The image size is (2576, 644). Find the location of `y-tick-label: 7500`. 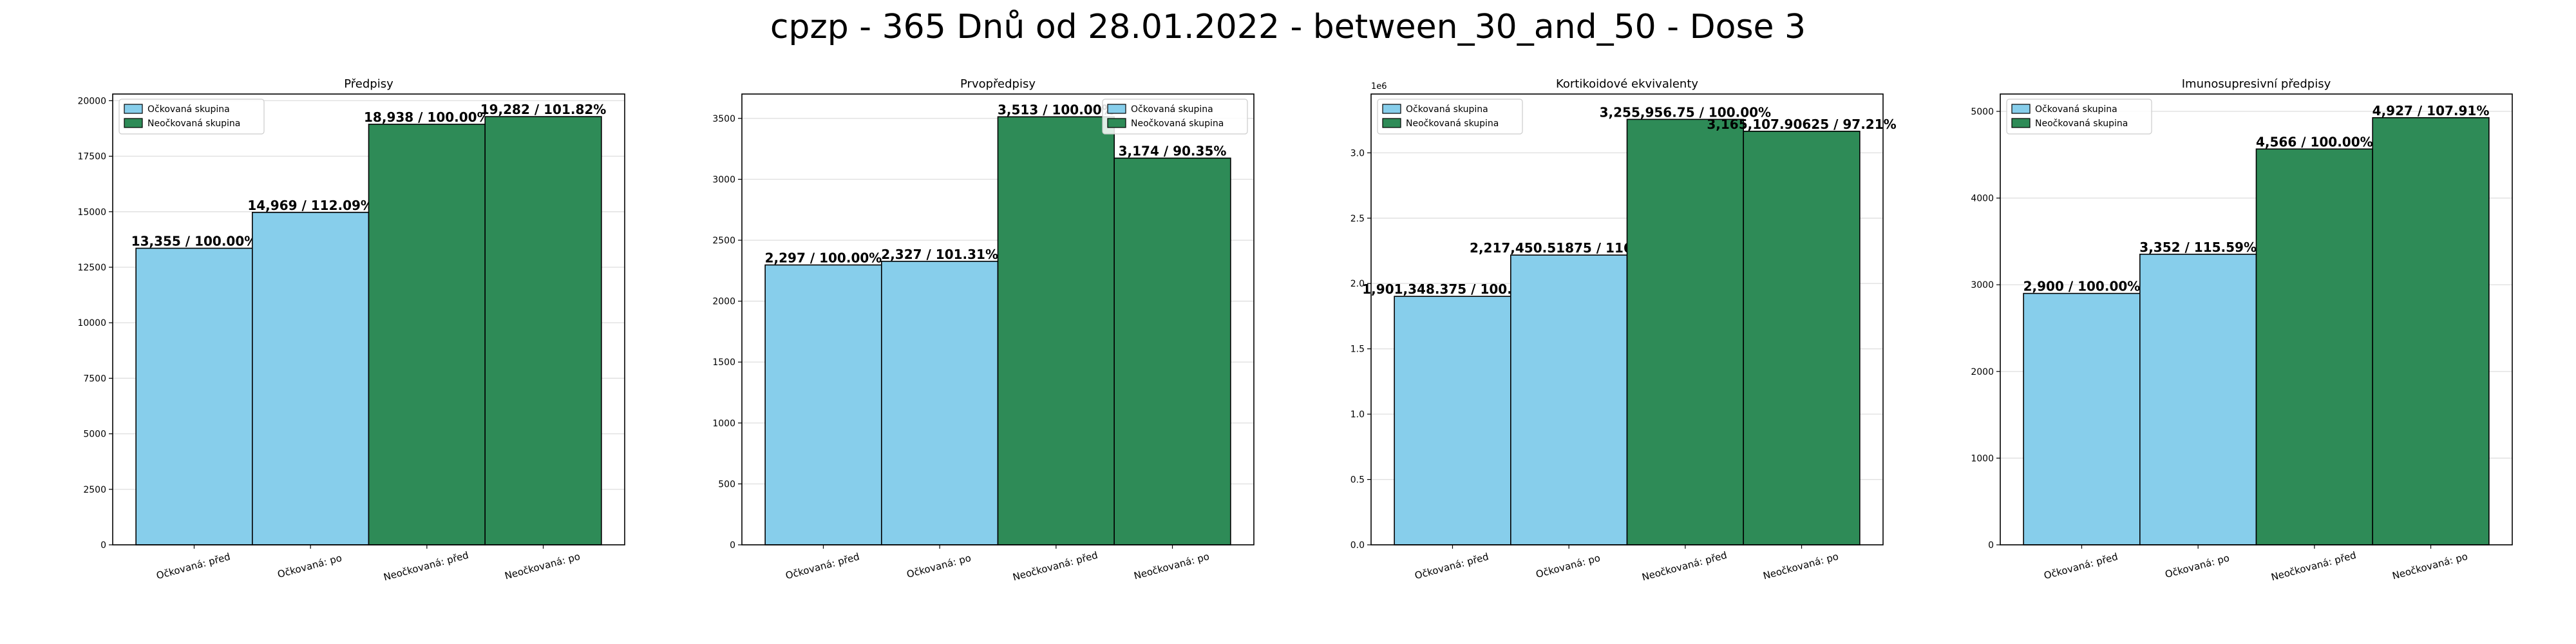

y-tick-label: 7500 is located at coordinates (95, 379).